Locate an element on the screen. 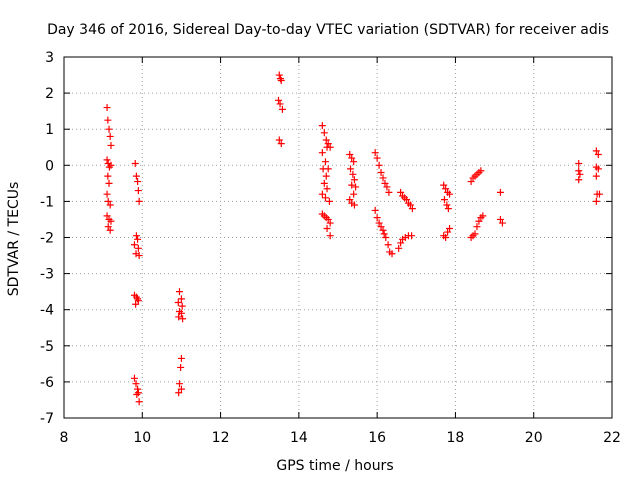  y-tick-label: -1 is located at coordinates (47, 202).